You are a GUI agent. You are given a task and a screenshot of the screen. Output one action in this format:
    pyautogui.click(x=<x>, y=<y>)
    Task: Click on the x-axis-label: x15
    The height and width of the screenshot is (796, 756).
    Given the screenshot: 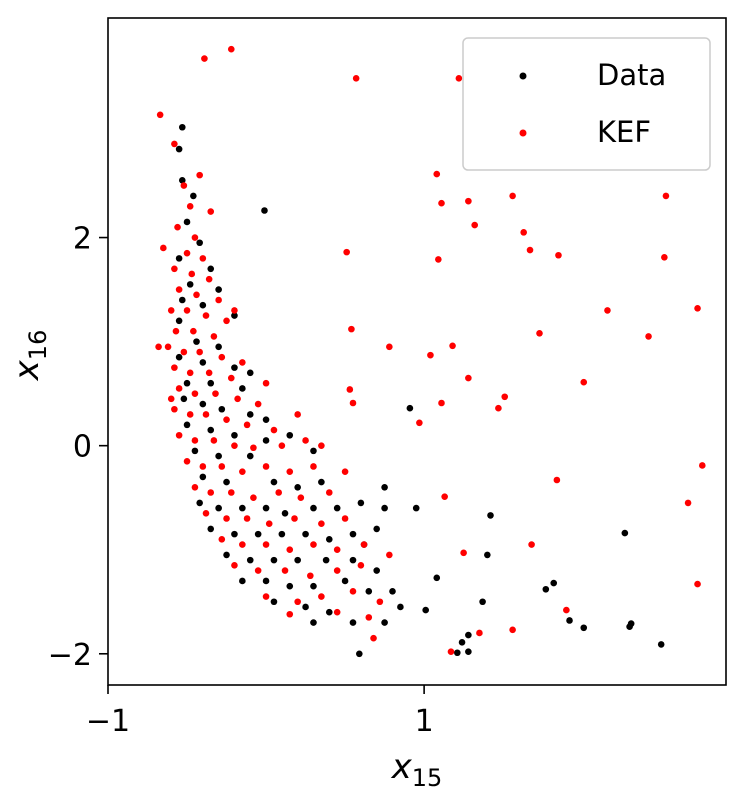 What is the action you would take?
    pyautogui.click(x=417, y=769)
    